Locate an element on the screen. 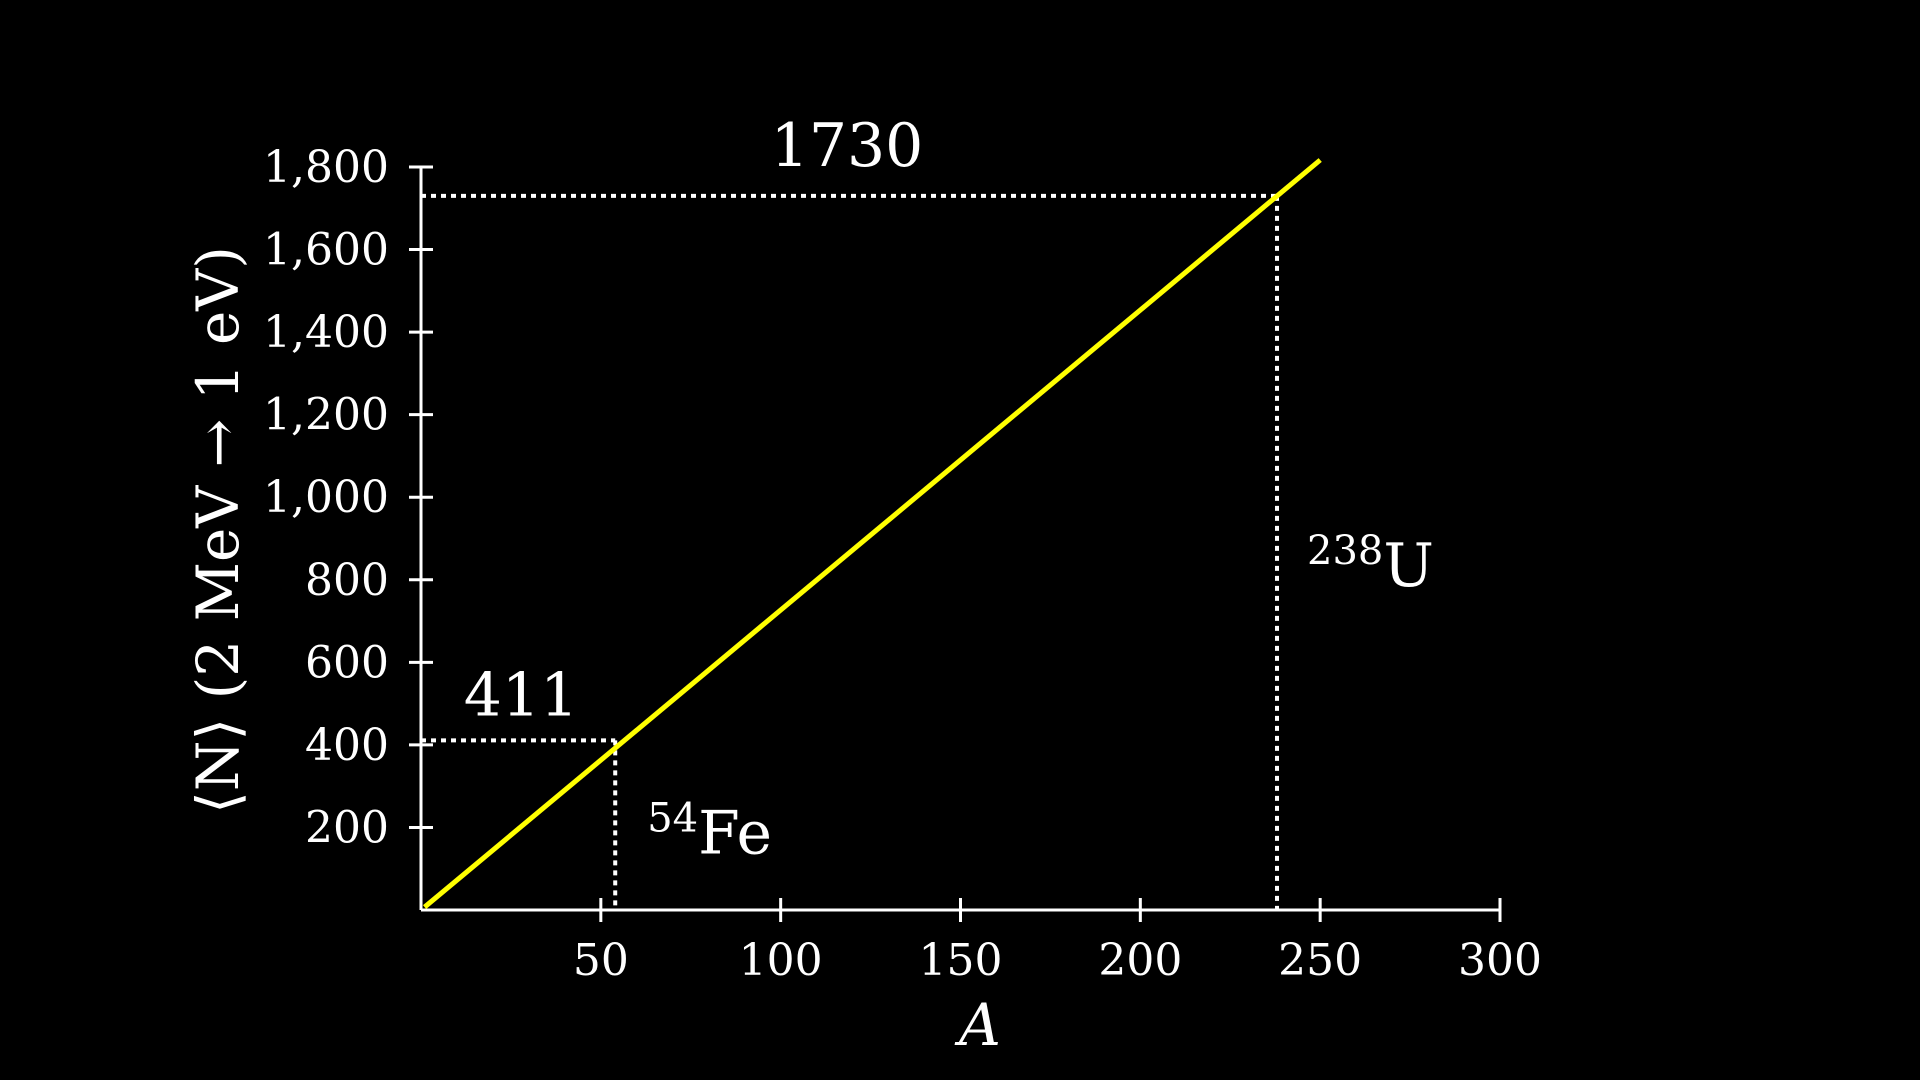  x-tick-label-50: 50 is located at coordinates (601, 960).